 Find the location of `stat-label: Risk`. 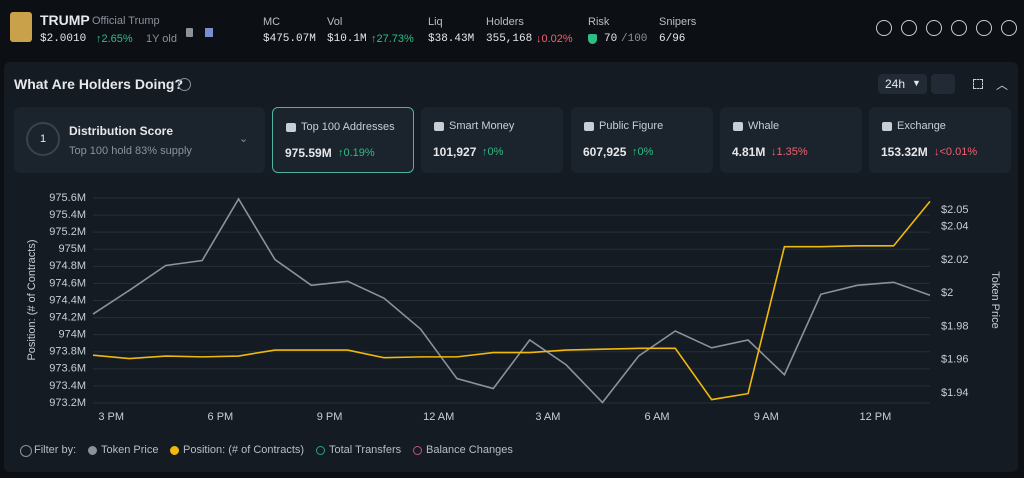

stat-label: Risk is located at coordinates (599, 22).